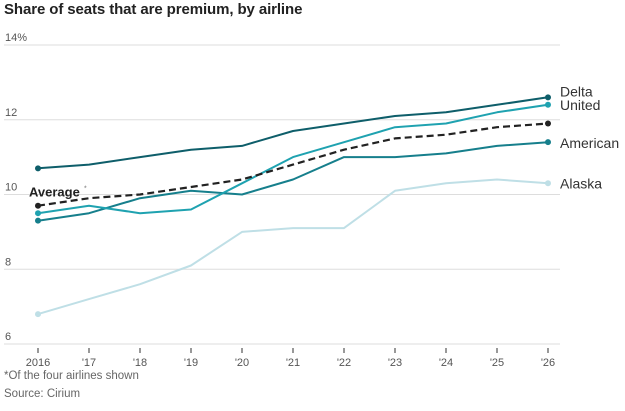 Image resolution: width=625 pixels, height=411 pixels. What do you see at coordinates (548, 142) in the screenshot?
I see `point-end-american` at bounding box center [548, 142].